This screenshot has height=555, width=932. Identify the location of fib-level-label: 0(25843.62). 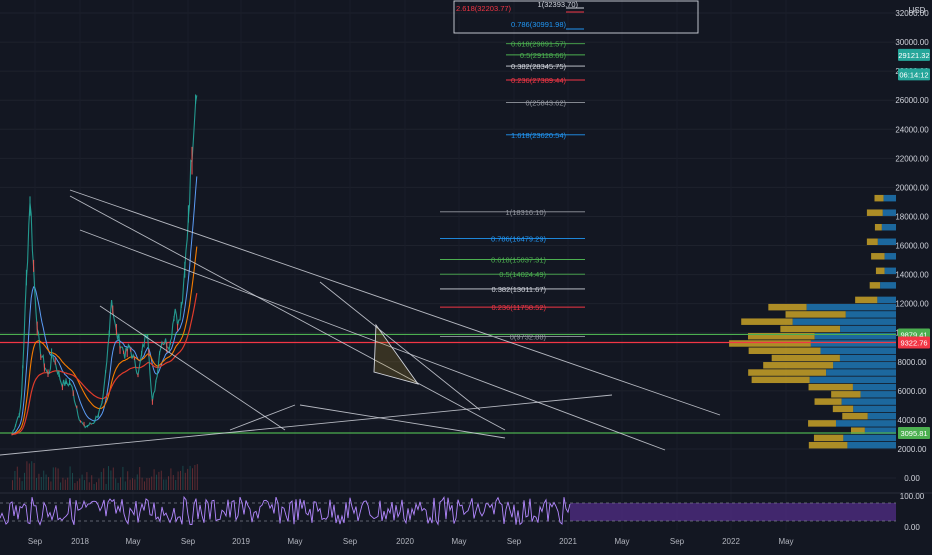
(546, 102).